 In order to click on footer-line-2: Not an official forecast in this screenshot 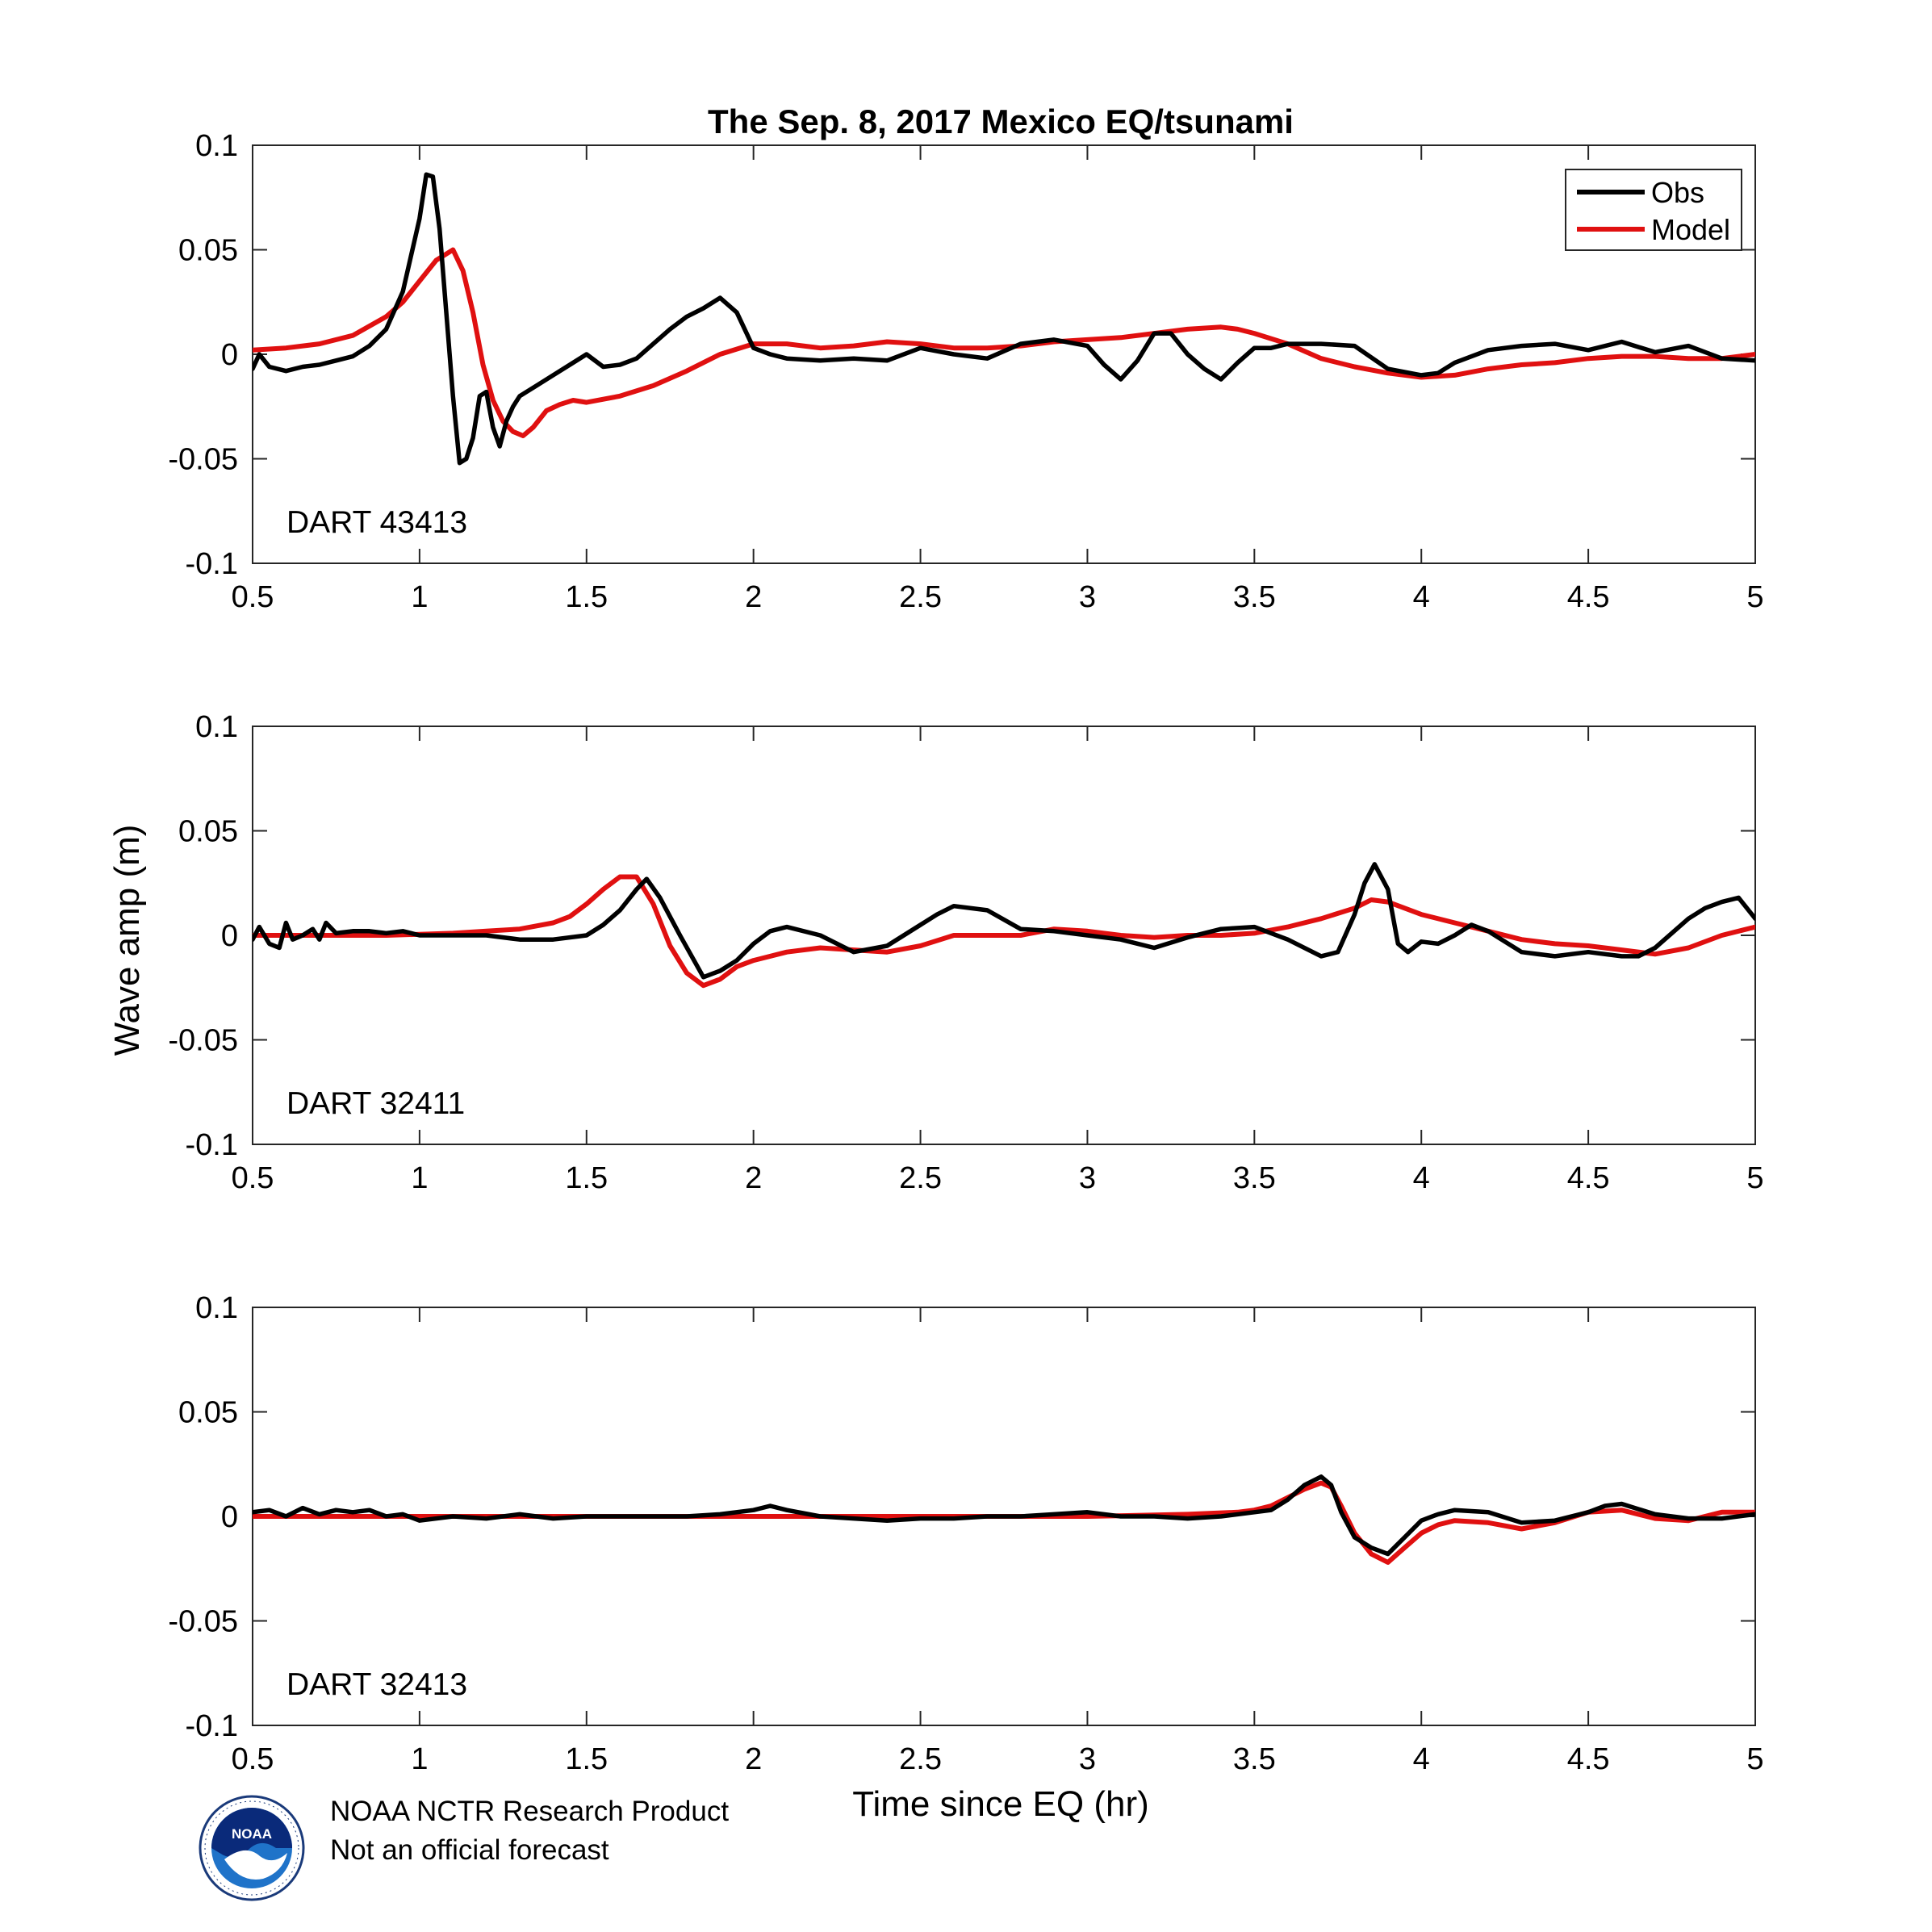, I will do `click(469, 1850)`.